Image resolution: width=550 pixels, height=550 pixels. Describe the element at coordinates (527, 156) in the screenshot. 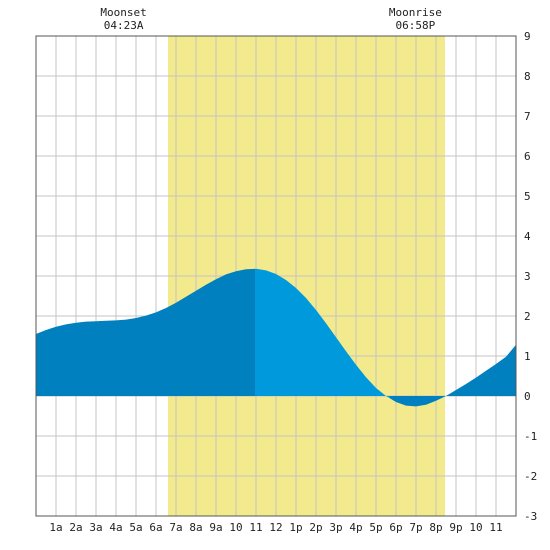

I see `y-tick-label: 6` at that location.